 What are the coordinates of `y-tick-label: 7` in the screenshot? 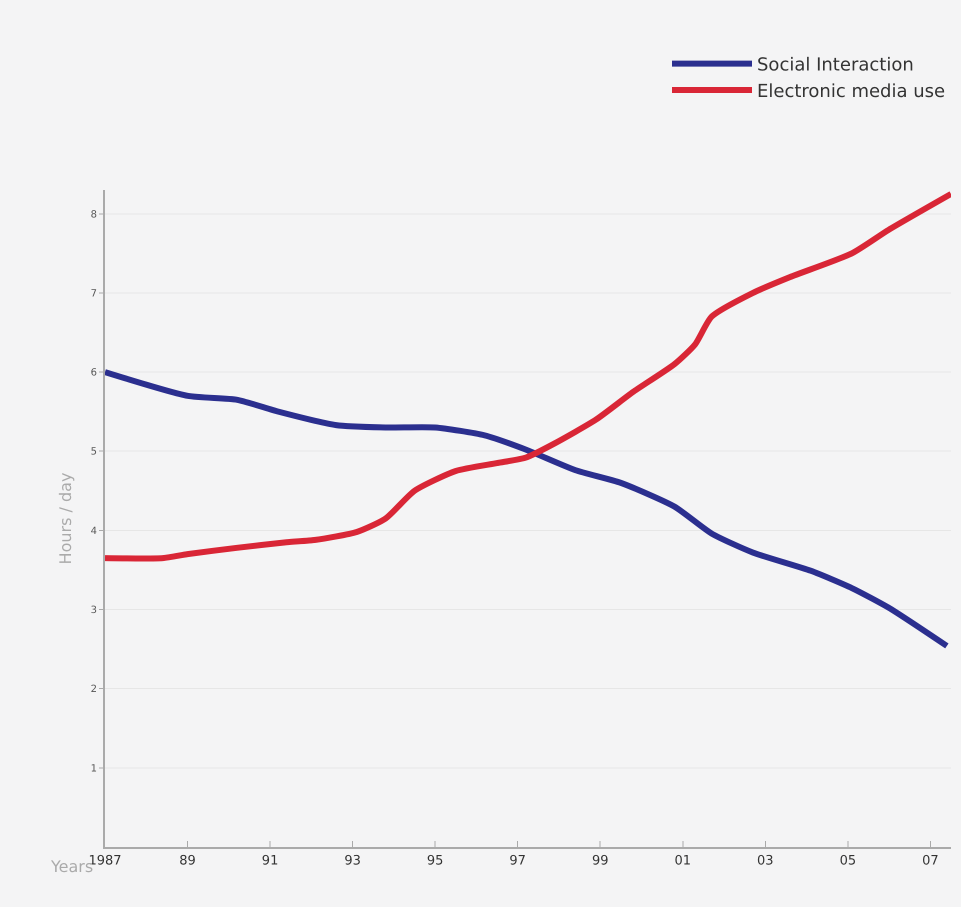 It's located at (93, 294).